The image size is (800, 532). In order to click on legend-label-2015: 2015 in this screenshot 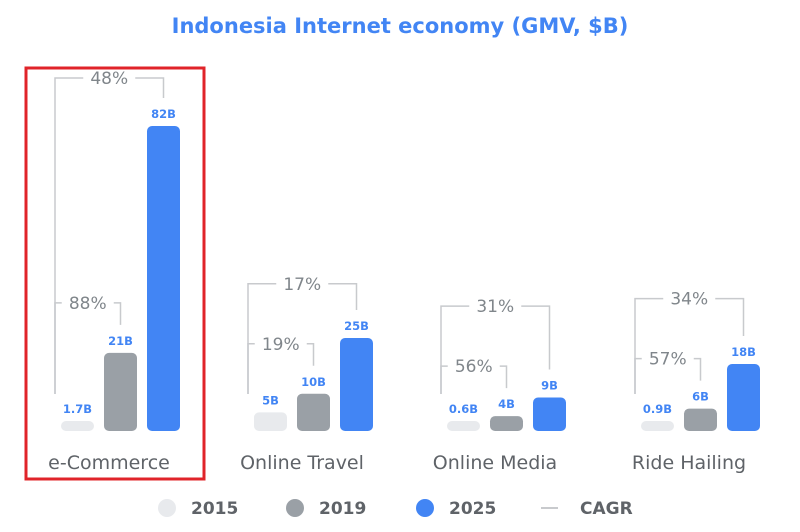, I will do `click(214, 509)`.